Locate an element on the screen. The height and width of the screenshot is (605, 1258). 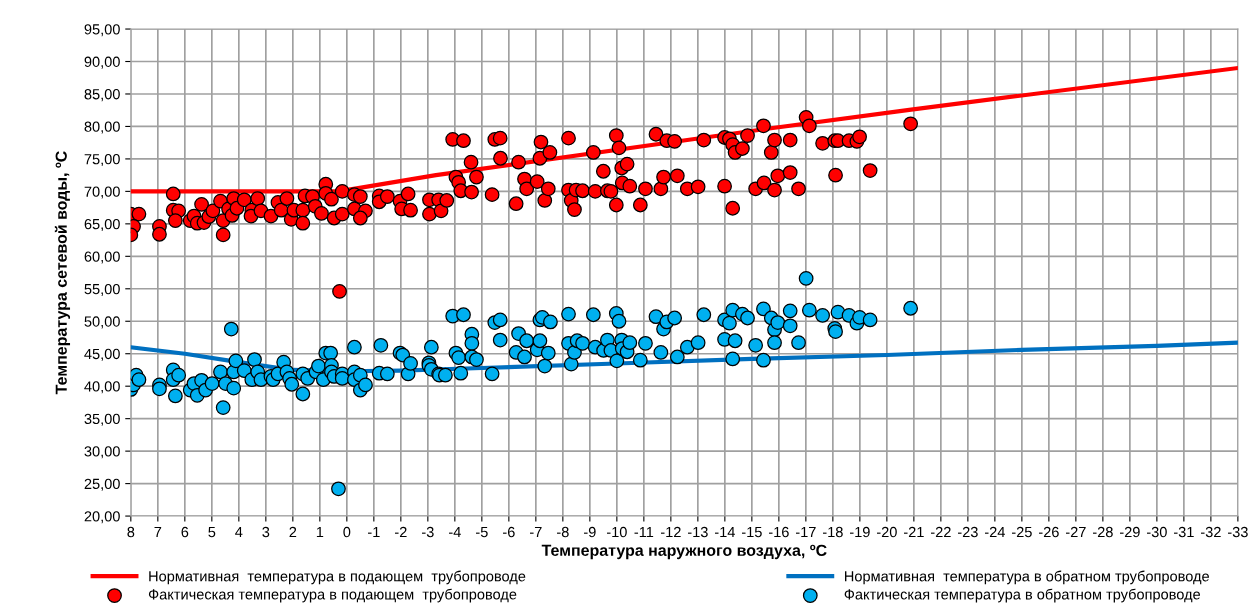
x-tick-label: -17 is located at coordinates (805, 532).